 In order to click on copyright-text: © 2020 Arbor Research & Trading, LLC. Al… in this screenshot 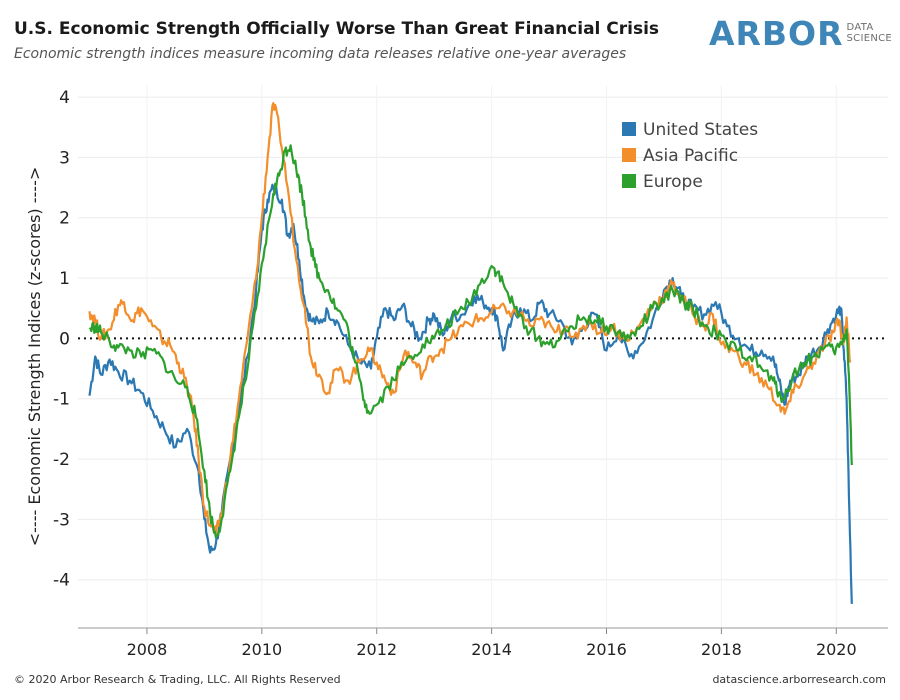, I will do `click(177, 679)`.